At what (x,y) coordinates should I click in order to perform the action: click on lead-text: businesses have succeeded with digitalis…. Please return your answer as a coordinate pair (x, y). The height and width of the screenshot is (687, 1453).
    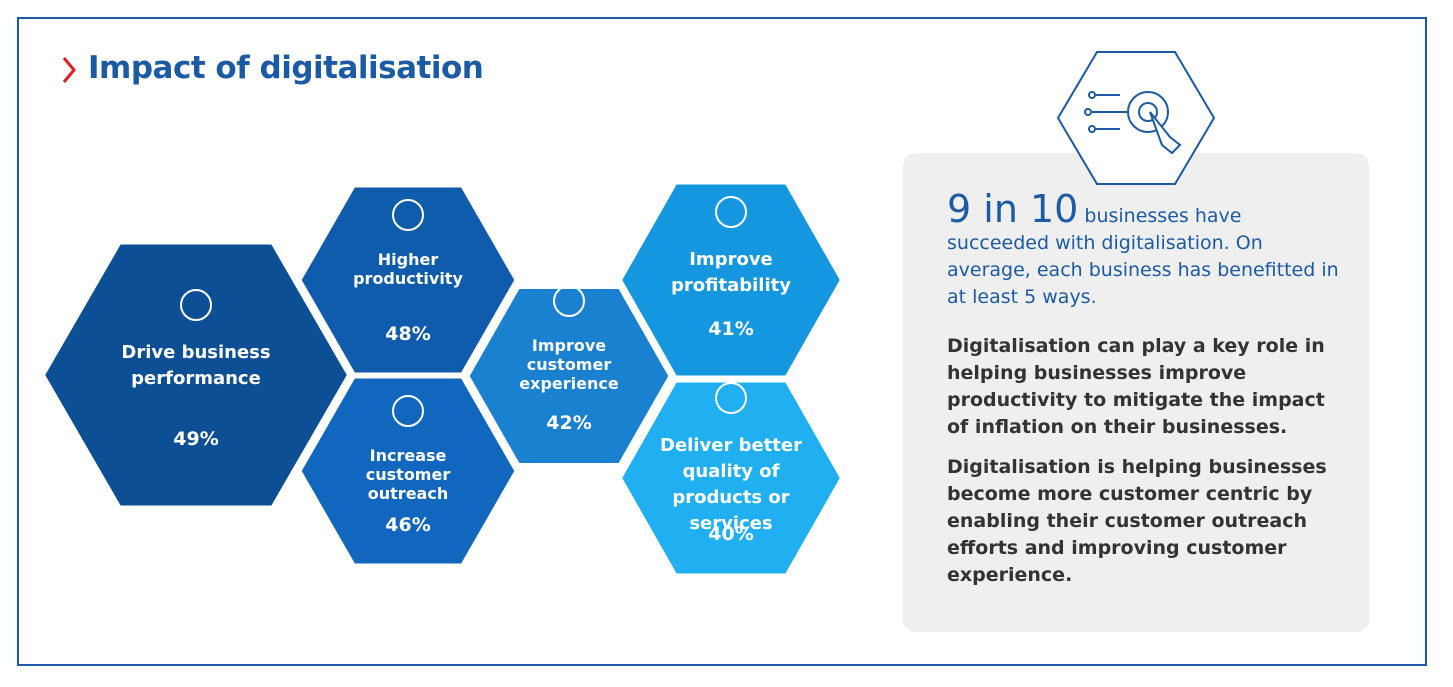
    Looking at the image, I should click on (1143, 256).